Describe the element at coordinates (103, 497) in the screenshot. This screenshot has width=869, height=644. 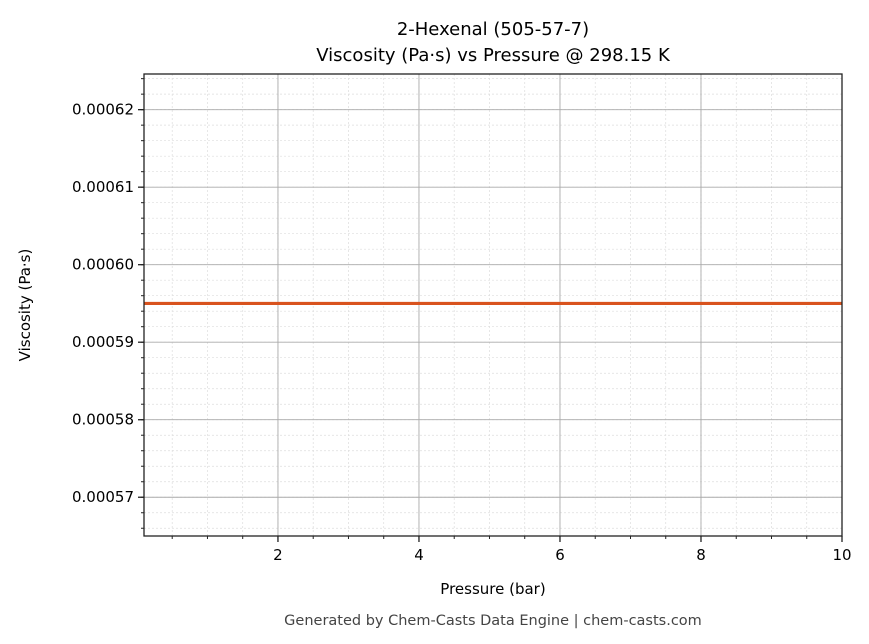
I see `y-tick-label: 0.00057` at that location.